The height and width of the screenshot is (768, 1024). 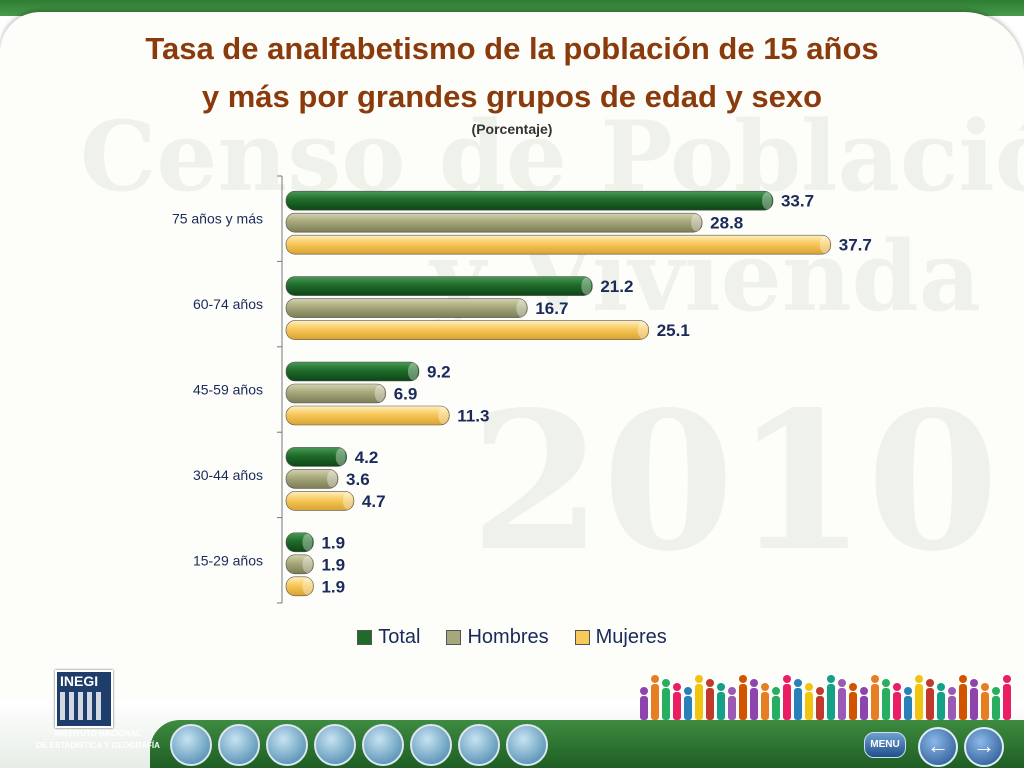 I want to click on nav-house-icon, so click(x=383, y=745).